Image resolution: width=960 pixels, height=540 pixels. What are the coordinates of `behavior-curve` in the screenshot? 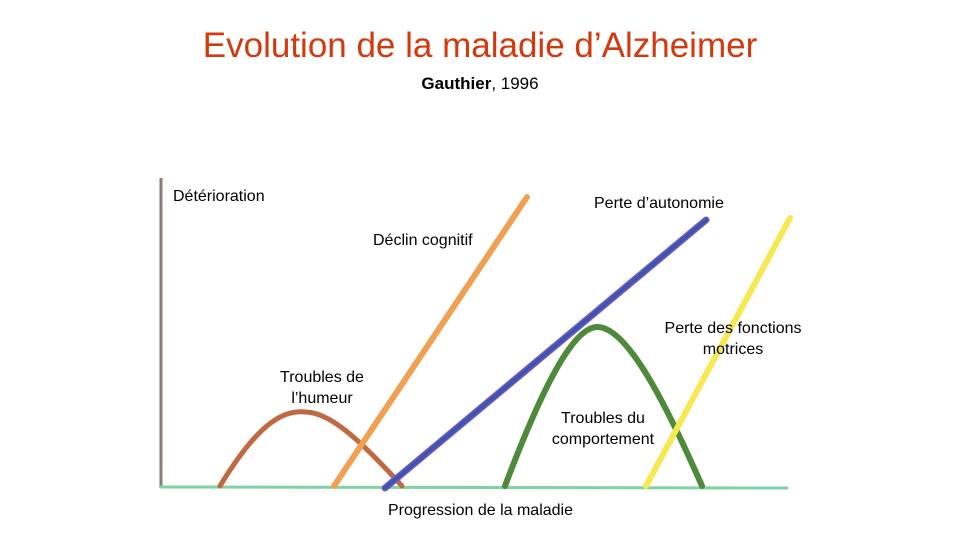 It's located at (603, 406).